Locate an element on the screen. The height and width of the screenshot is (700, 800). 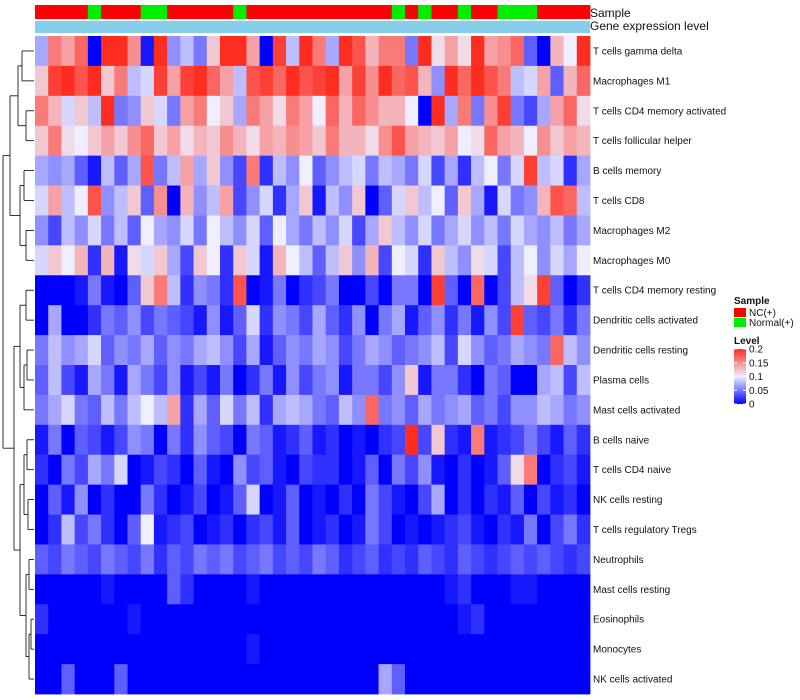
legend-item-label: Normal(+) is located at coordinates (771, 323).